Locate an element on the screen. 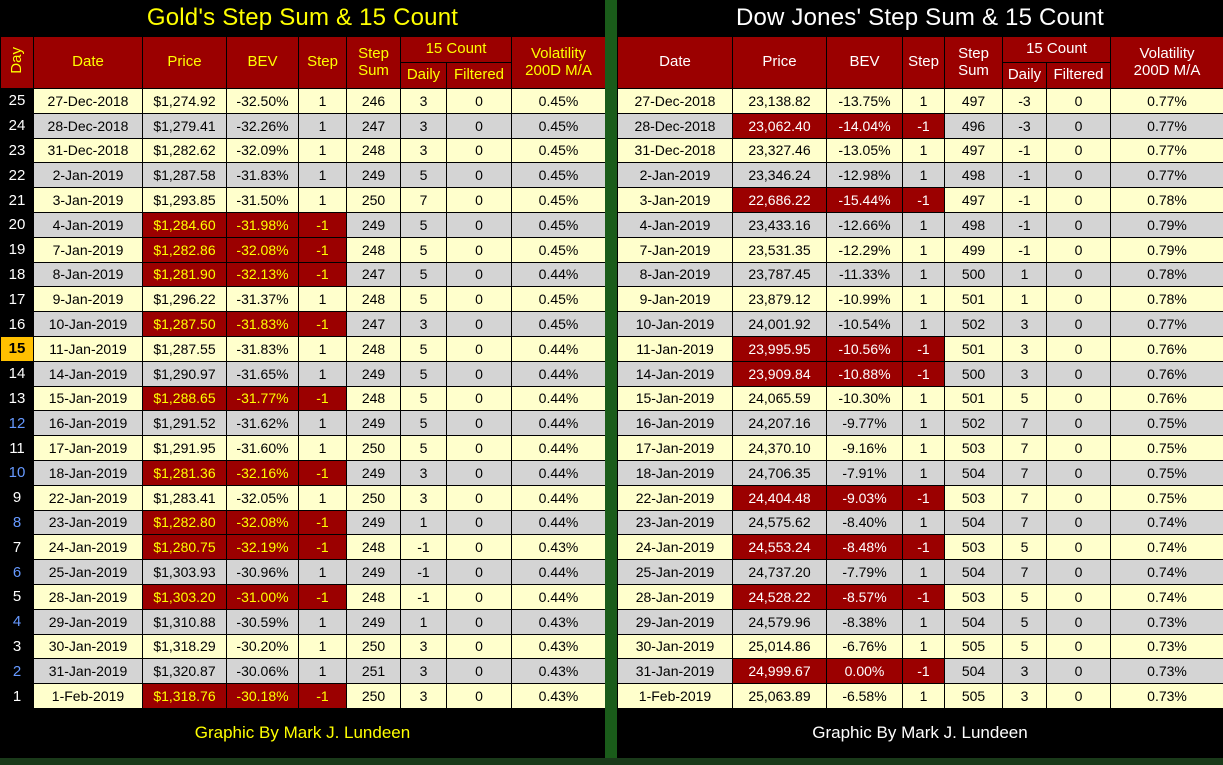 This screenshot has height=765, width=1223. dow-cell-date: 18-Jan-2019 is located at coordinates (675, 472).